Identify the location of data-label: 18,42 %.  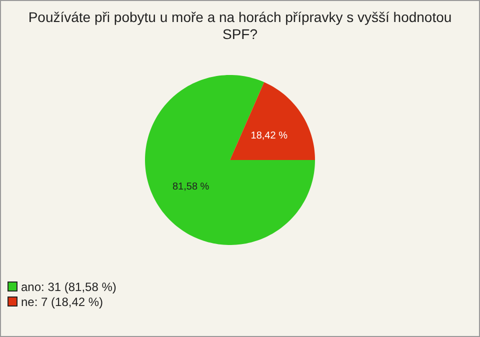
(269, 136).